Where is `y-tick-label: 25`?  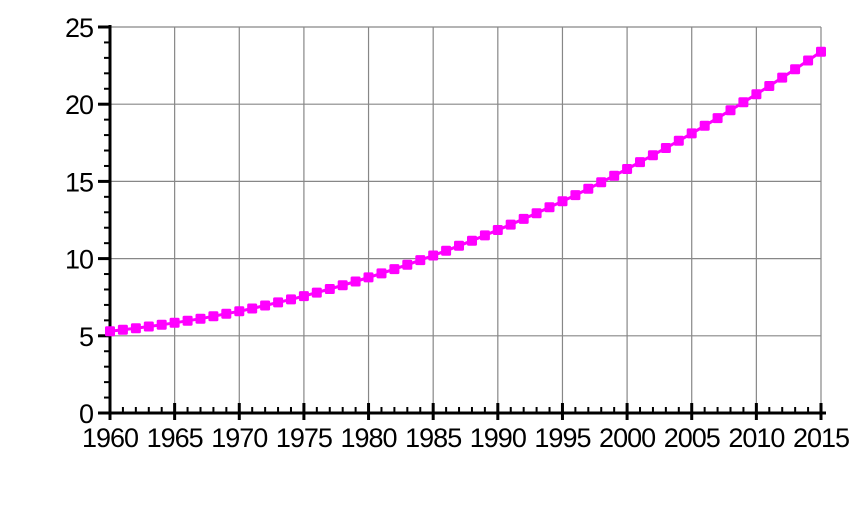 y-tick-label: 25 is located at coordinates (79, 28).